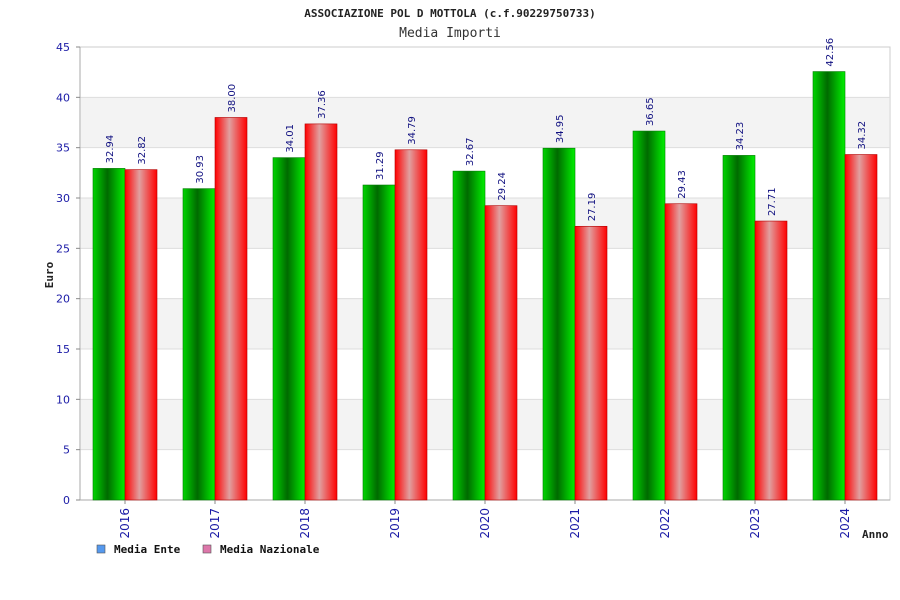  Describe the element at coordinates (665, 523) in the screenshot. I see `x-tick-label: 2022` at that location.